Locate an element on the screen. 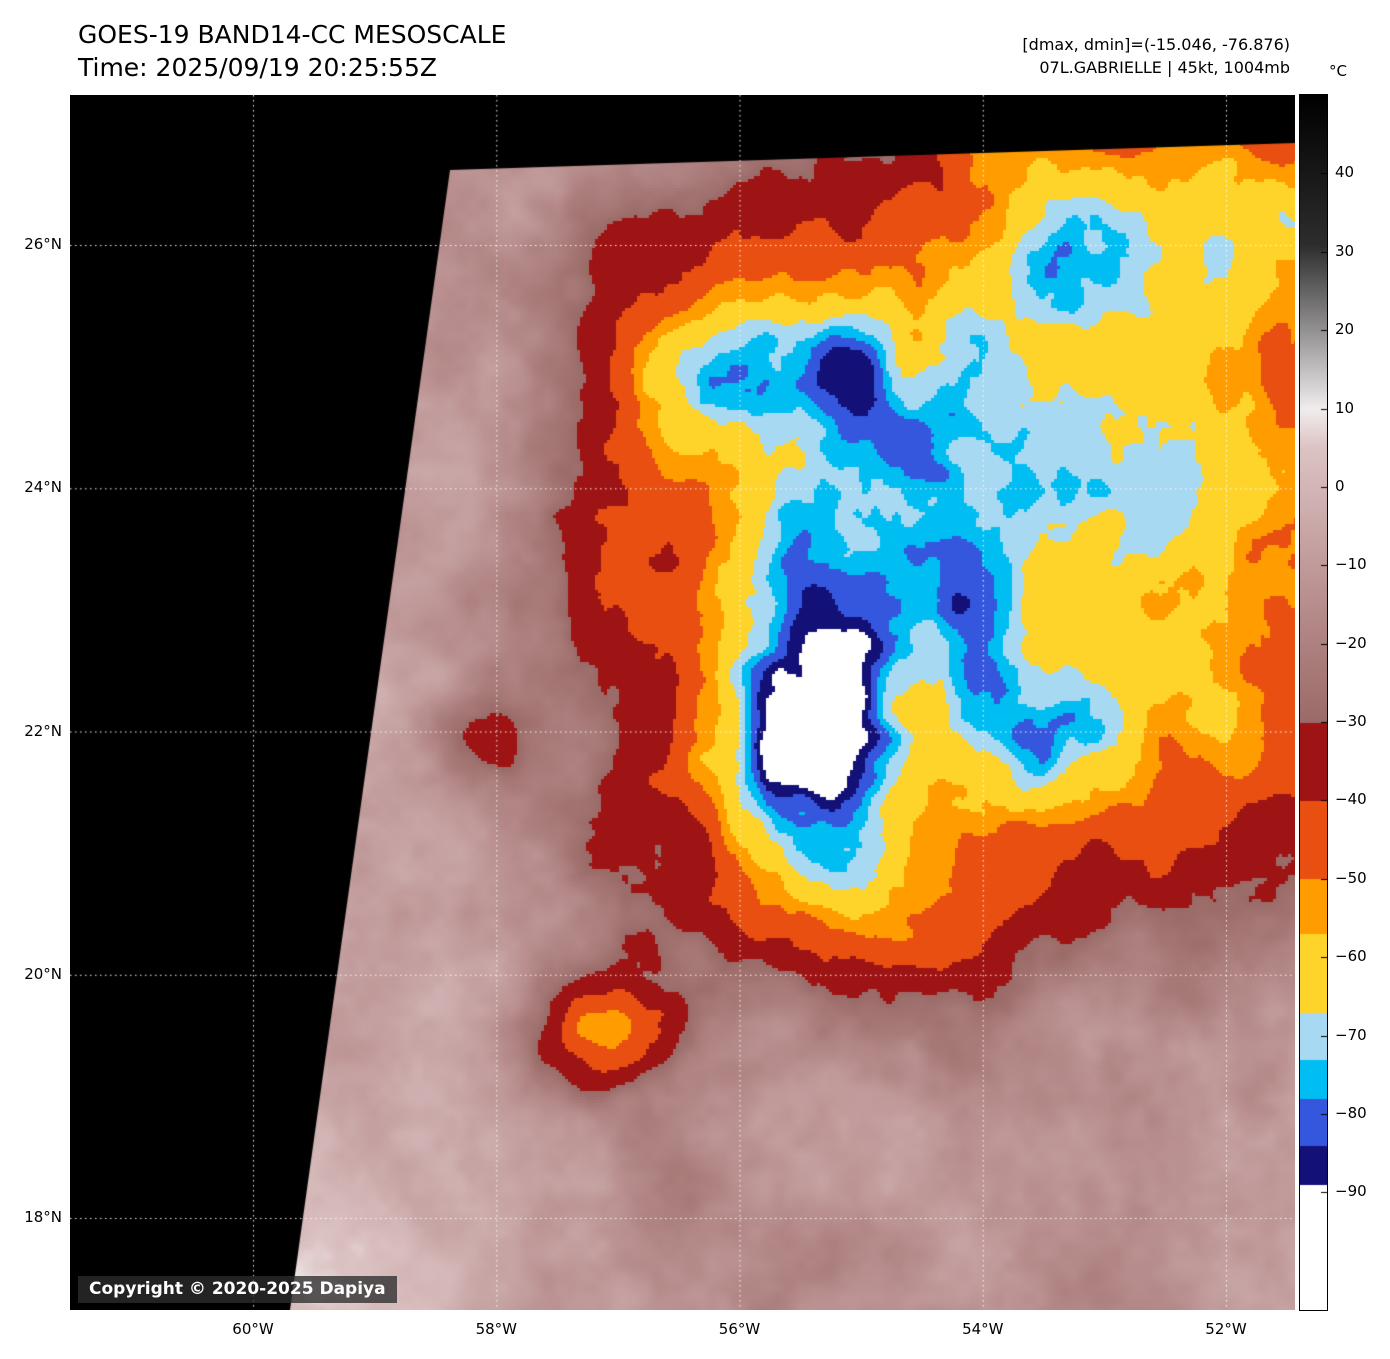  lat-tick-label: 18°N is located at coordinates (43, 1217).